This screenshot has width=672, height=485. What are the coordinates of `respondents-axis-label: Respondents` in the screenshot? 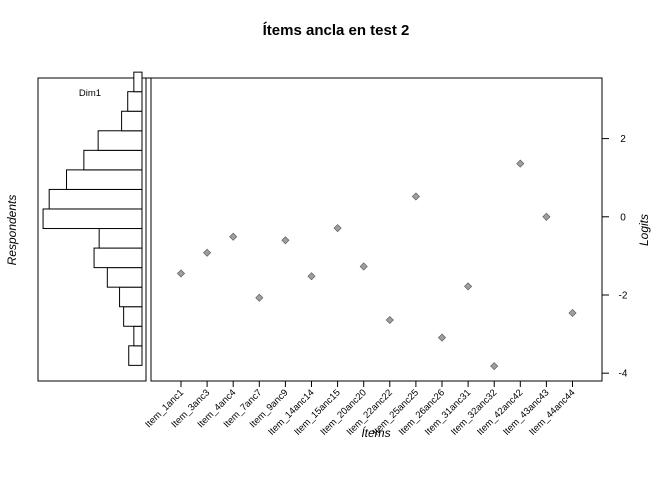 It's located at (12, 230).